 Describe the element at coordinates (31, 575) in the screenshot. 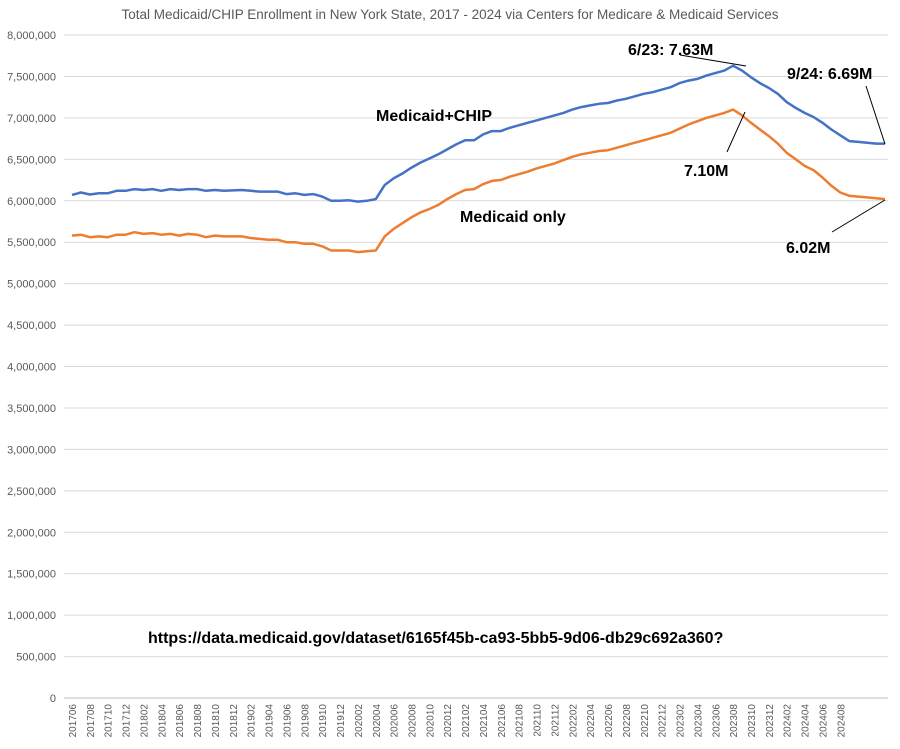

I see `y-tick-label: 1,500,000` at that location.